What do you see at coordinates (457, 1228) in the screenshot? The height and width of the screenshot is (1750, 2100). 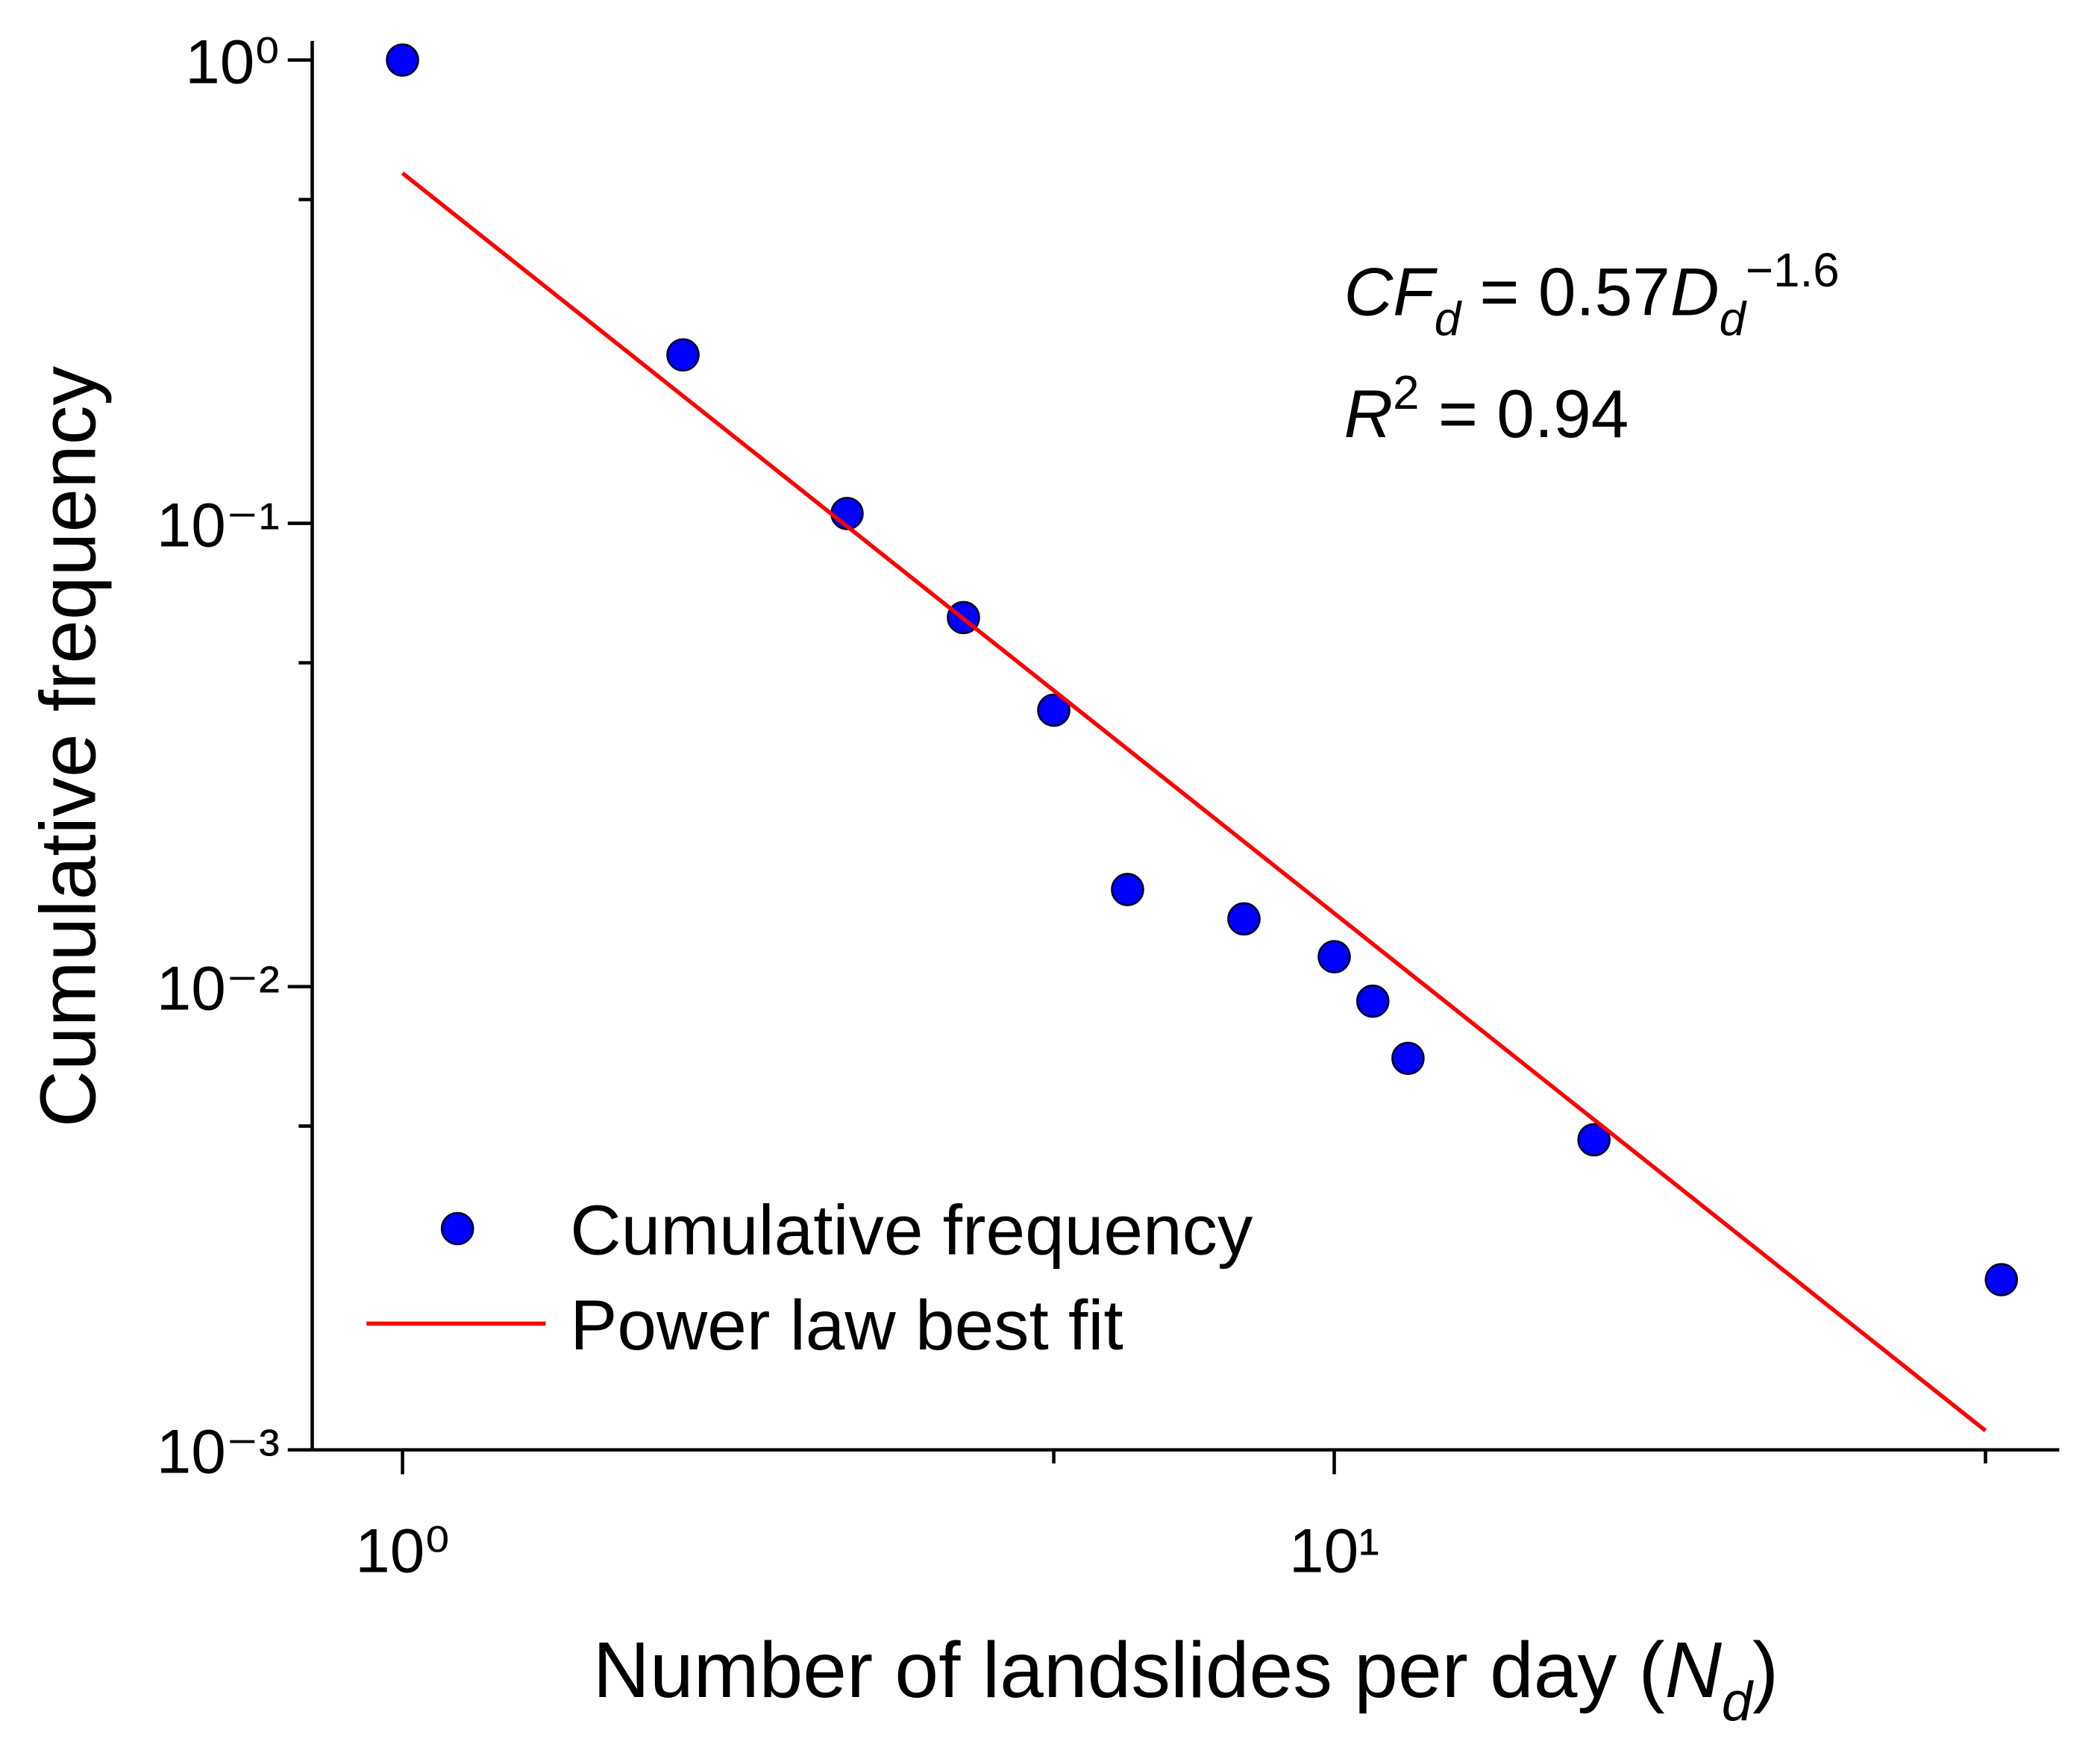 I see `legend-marker` at bounding box center [457, 1228].